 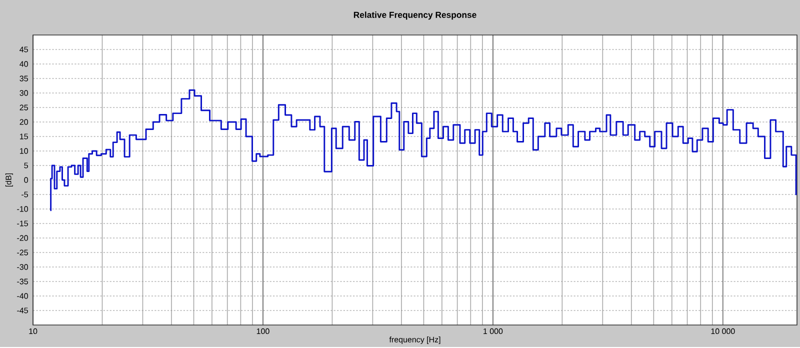 I want to click on x-tick-label: 10 000, so click(x=723, y=331).